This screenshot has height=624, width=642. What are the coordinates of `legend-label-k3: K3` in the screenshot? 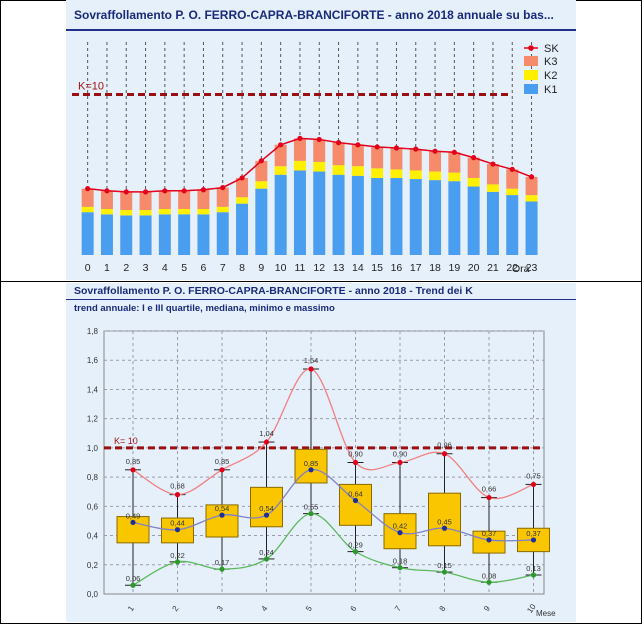 It's located at (550, 62).